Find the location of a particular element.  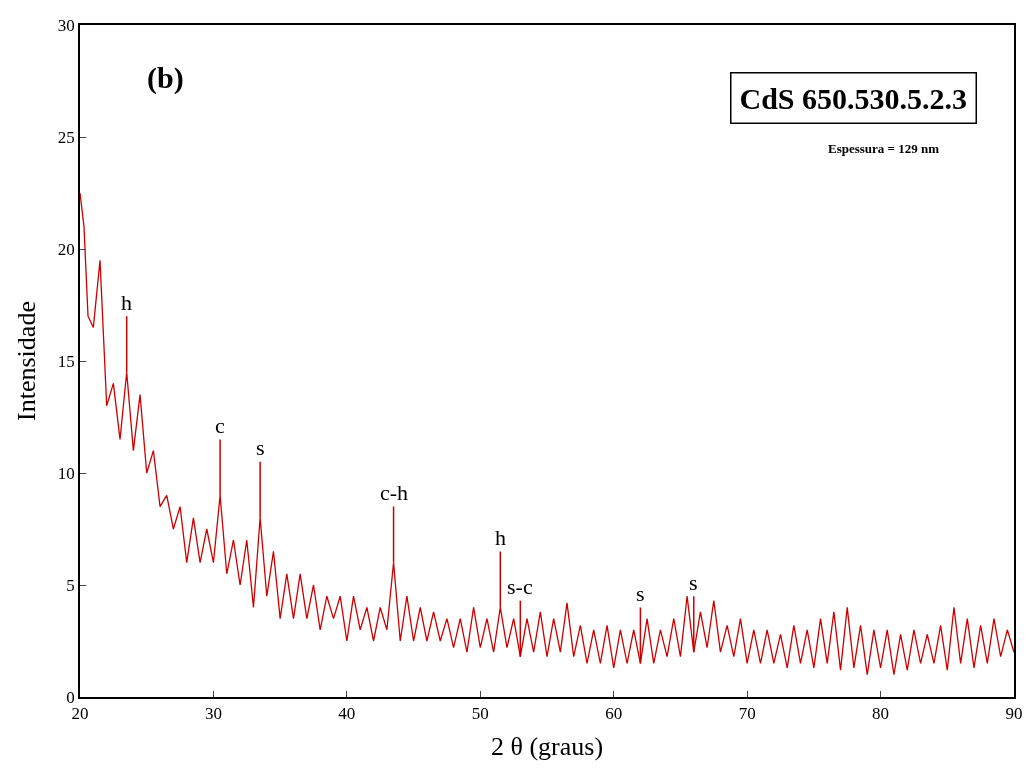

annotation: c-h is located at coordinates (394, 492).